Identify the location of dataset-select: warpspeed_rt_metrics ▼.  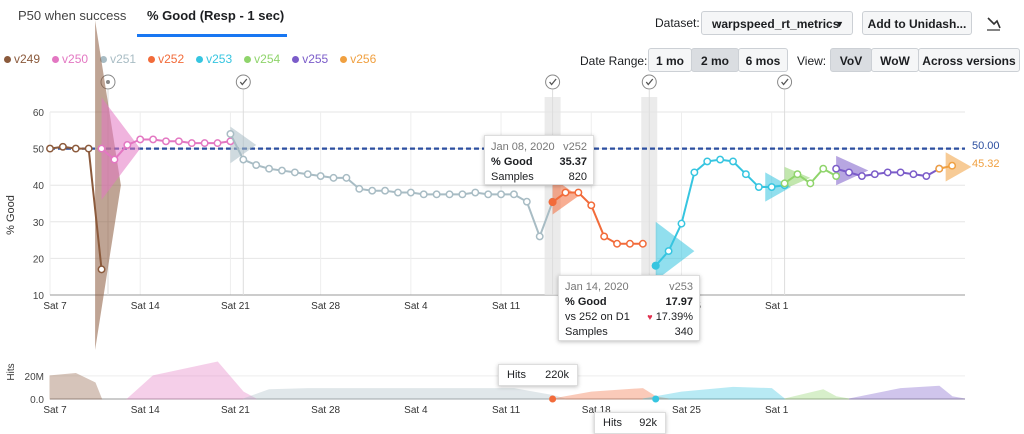
(777, 23).